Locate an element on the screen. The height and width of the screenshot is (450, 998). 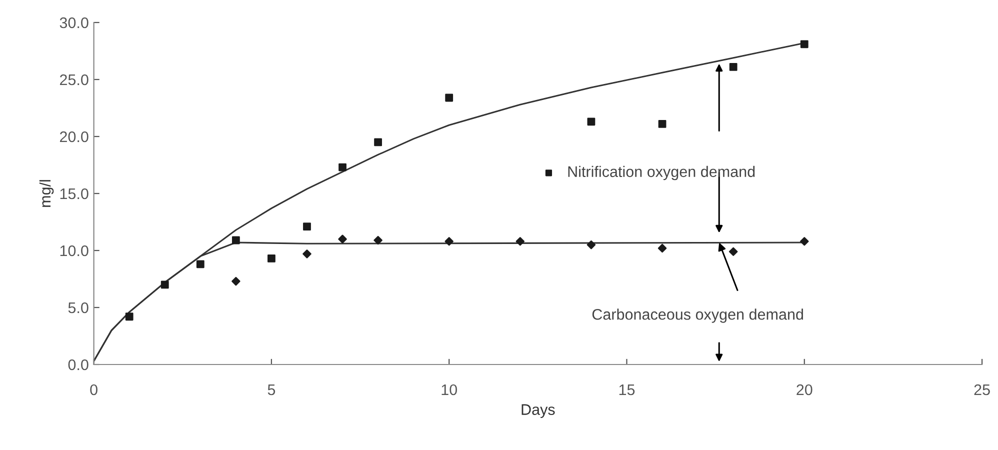
x-tick-label: 10 is located at coordinates (449, 390).